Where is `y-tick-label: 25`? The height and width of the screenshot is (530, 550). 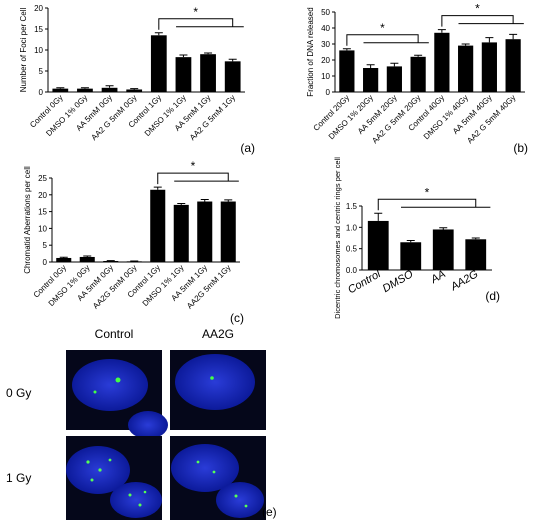 y-tick-label: 25 is located at coordinates (42, 178).